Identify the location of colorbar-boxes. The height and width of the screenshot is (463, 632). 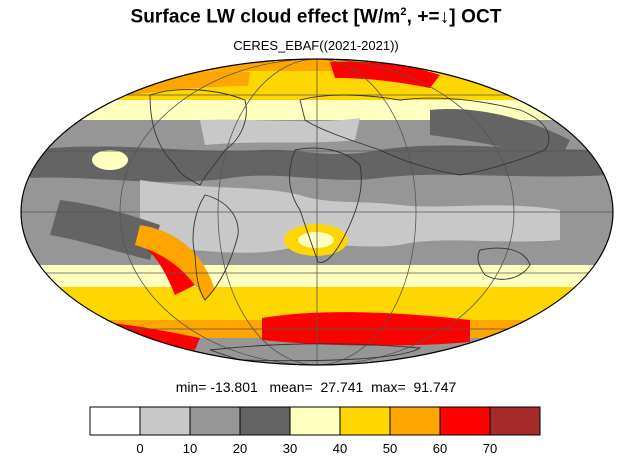
(315, 421).